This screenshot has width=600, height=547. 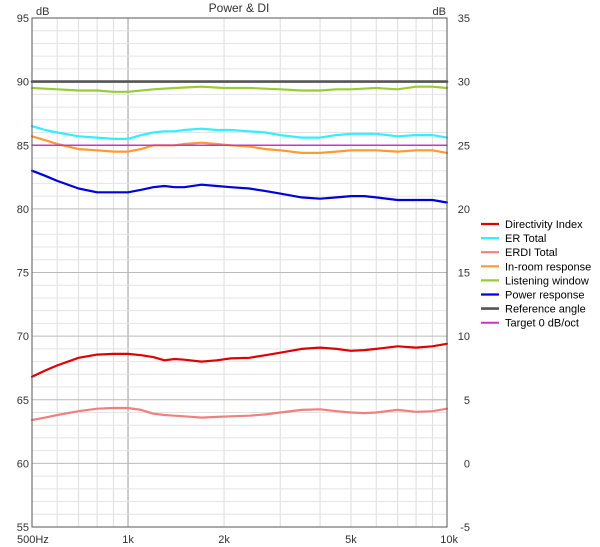 What do you see at coordinates (464, 210) in the screenshot?
I see `right-y-tick-label: 20` at bounding box center [464, 210].